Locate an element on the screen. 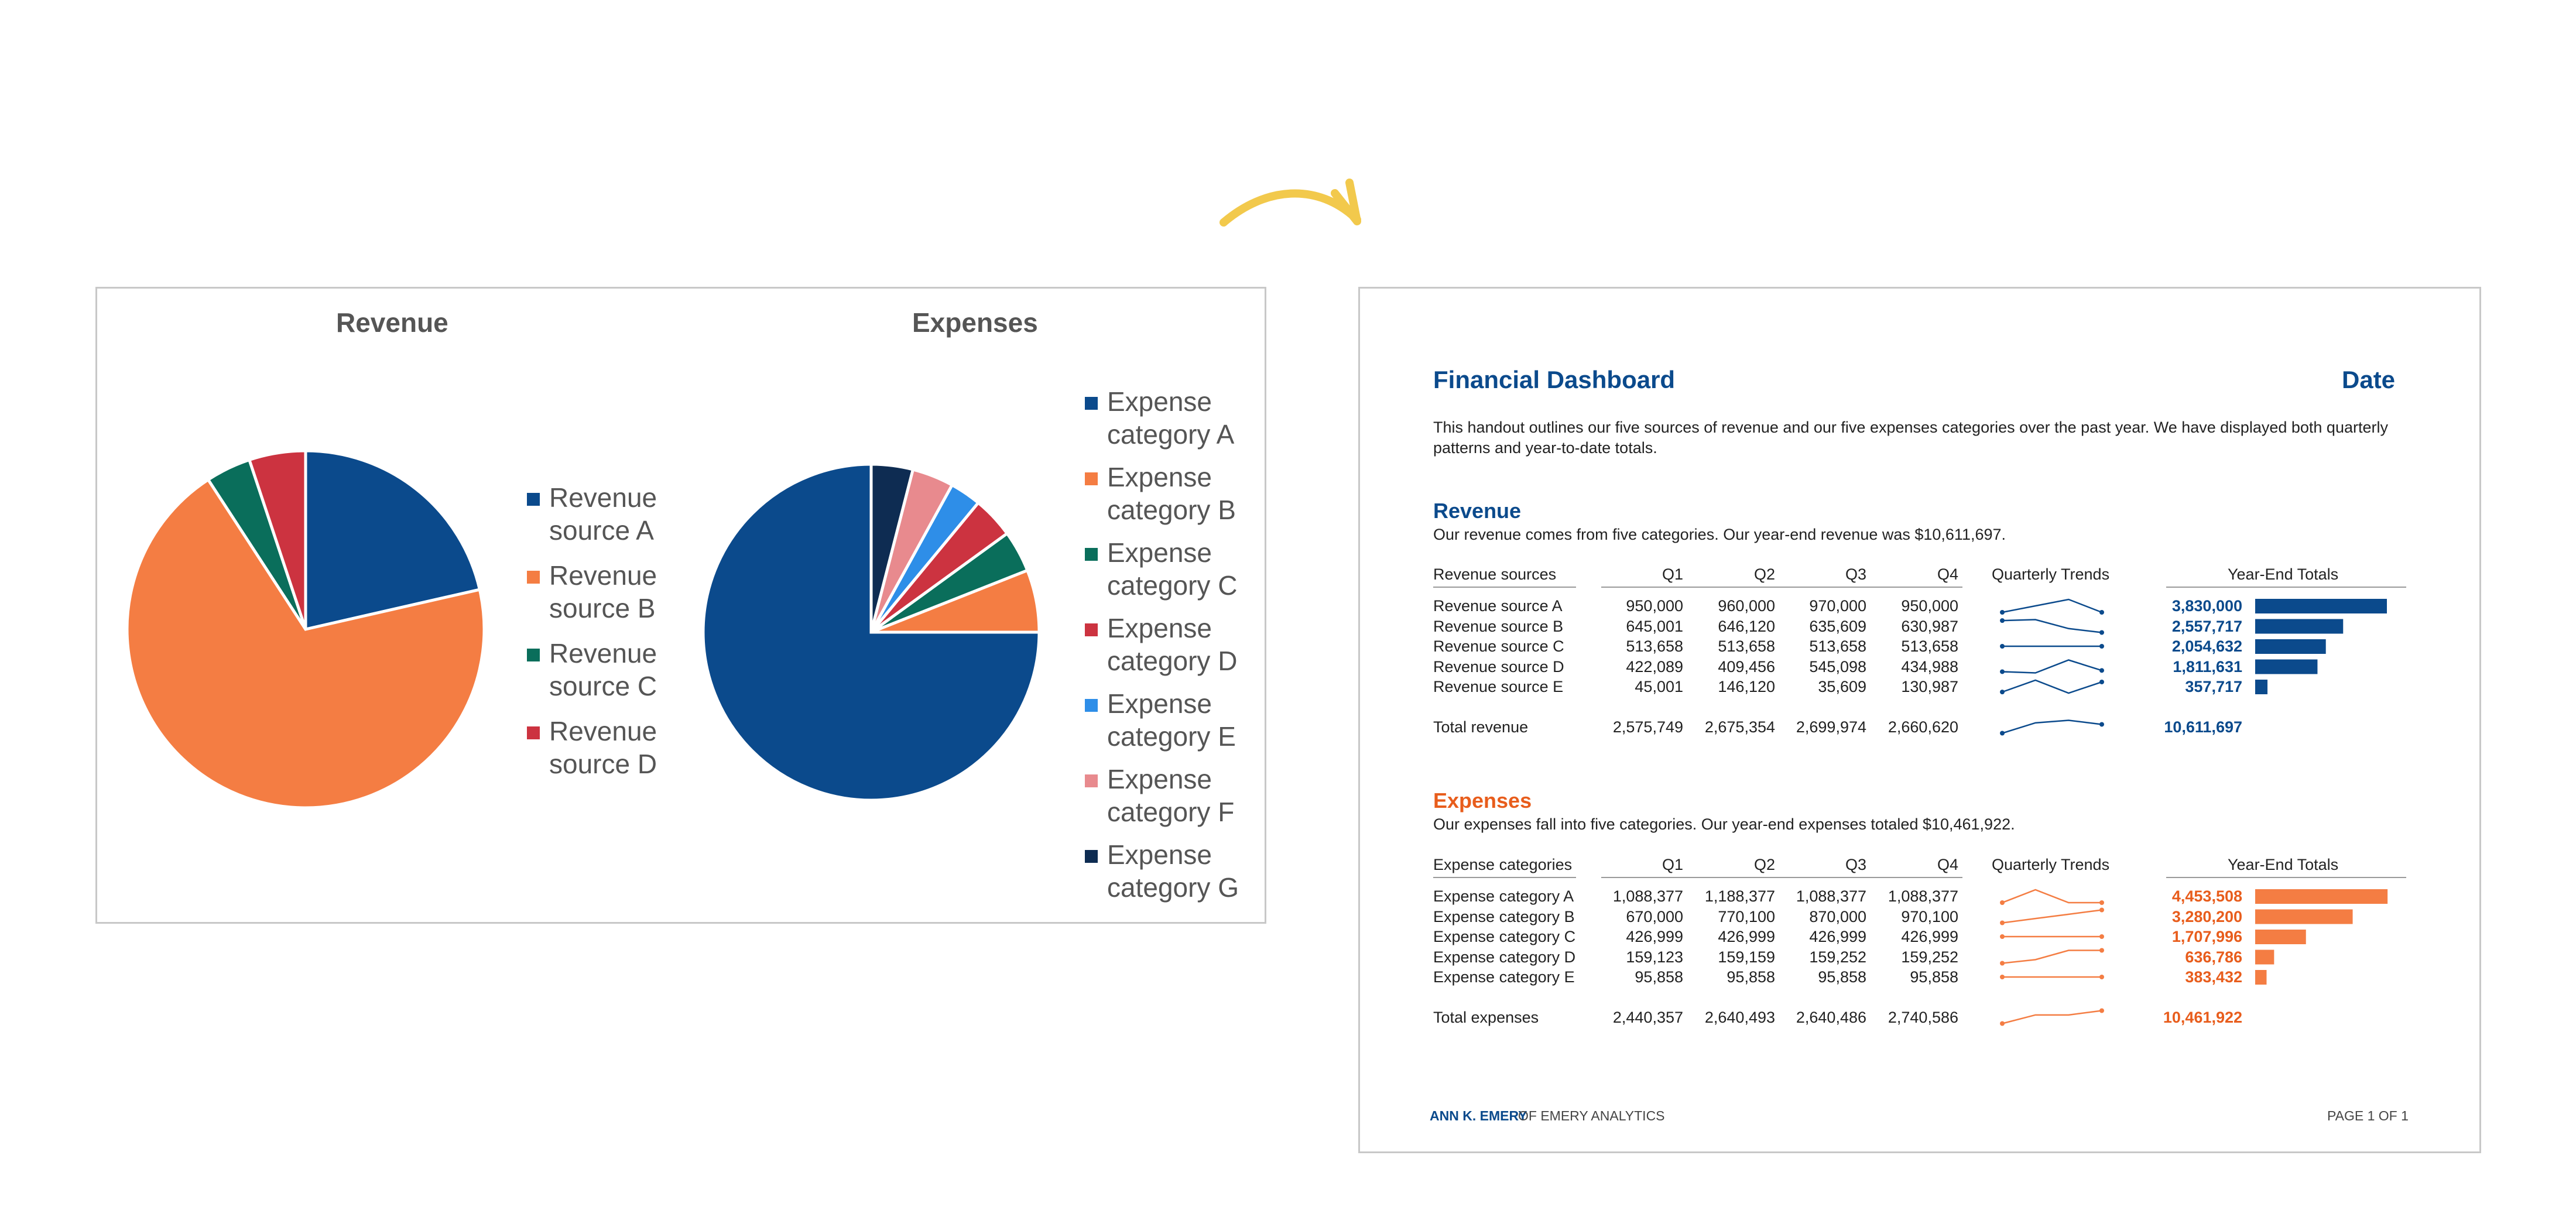 The width and height of the screenshot is (2576, 1217). expenses-header-q2: Q2 is located at coordinates (1764, 864).